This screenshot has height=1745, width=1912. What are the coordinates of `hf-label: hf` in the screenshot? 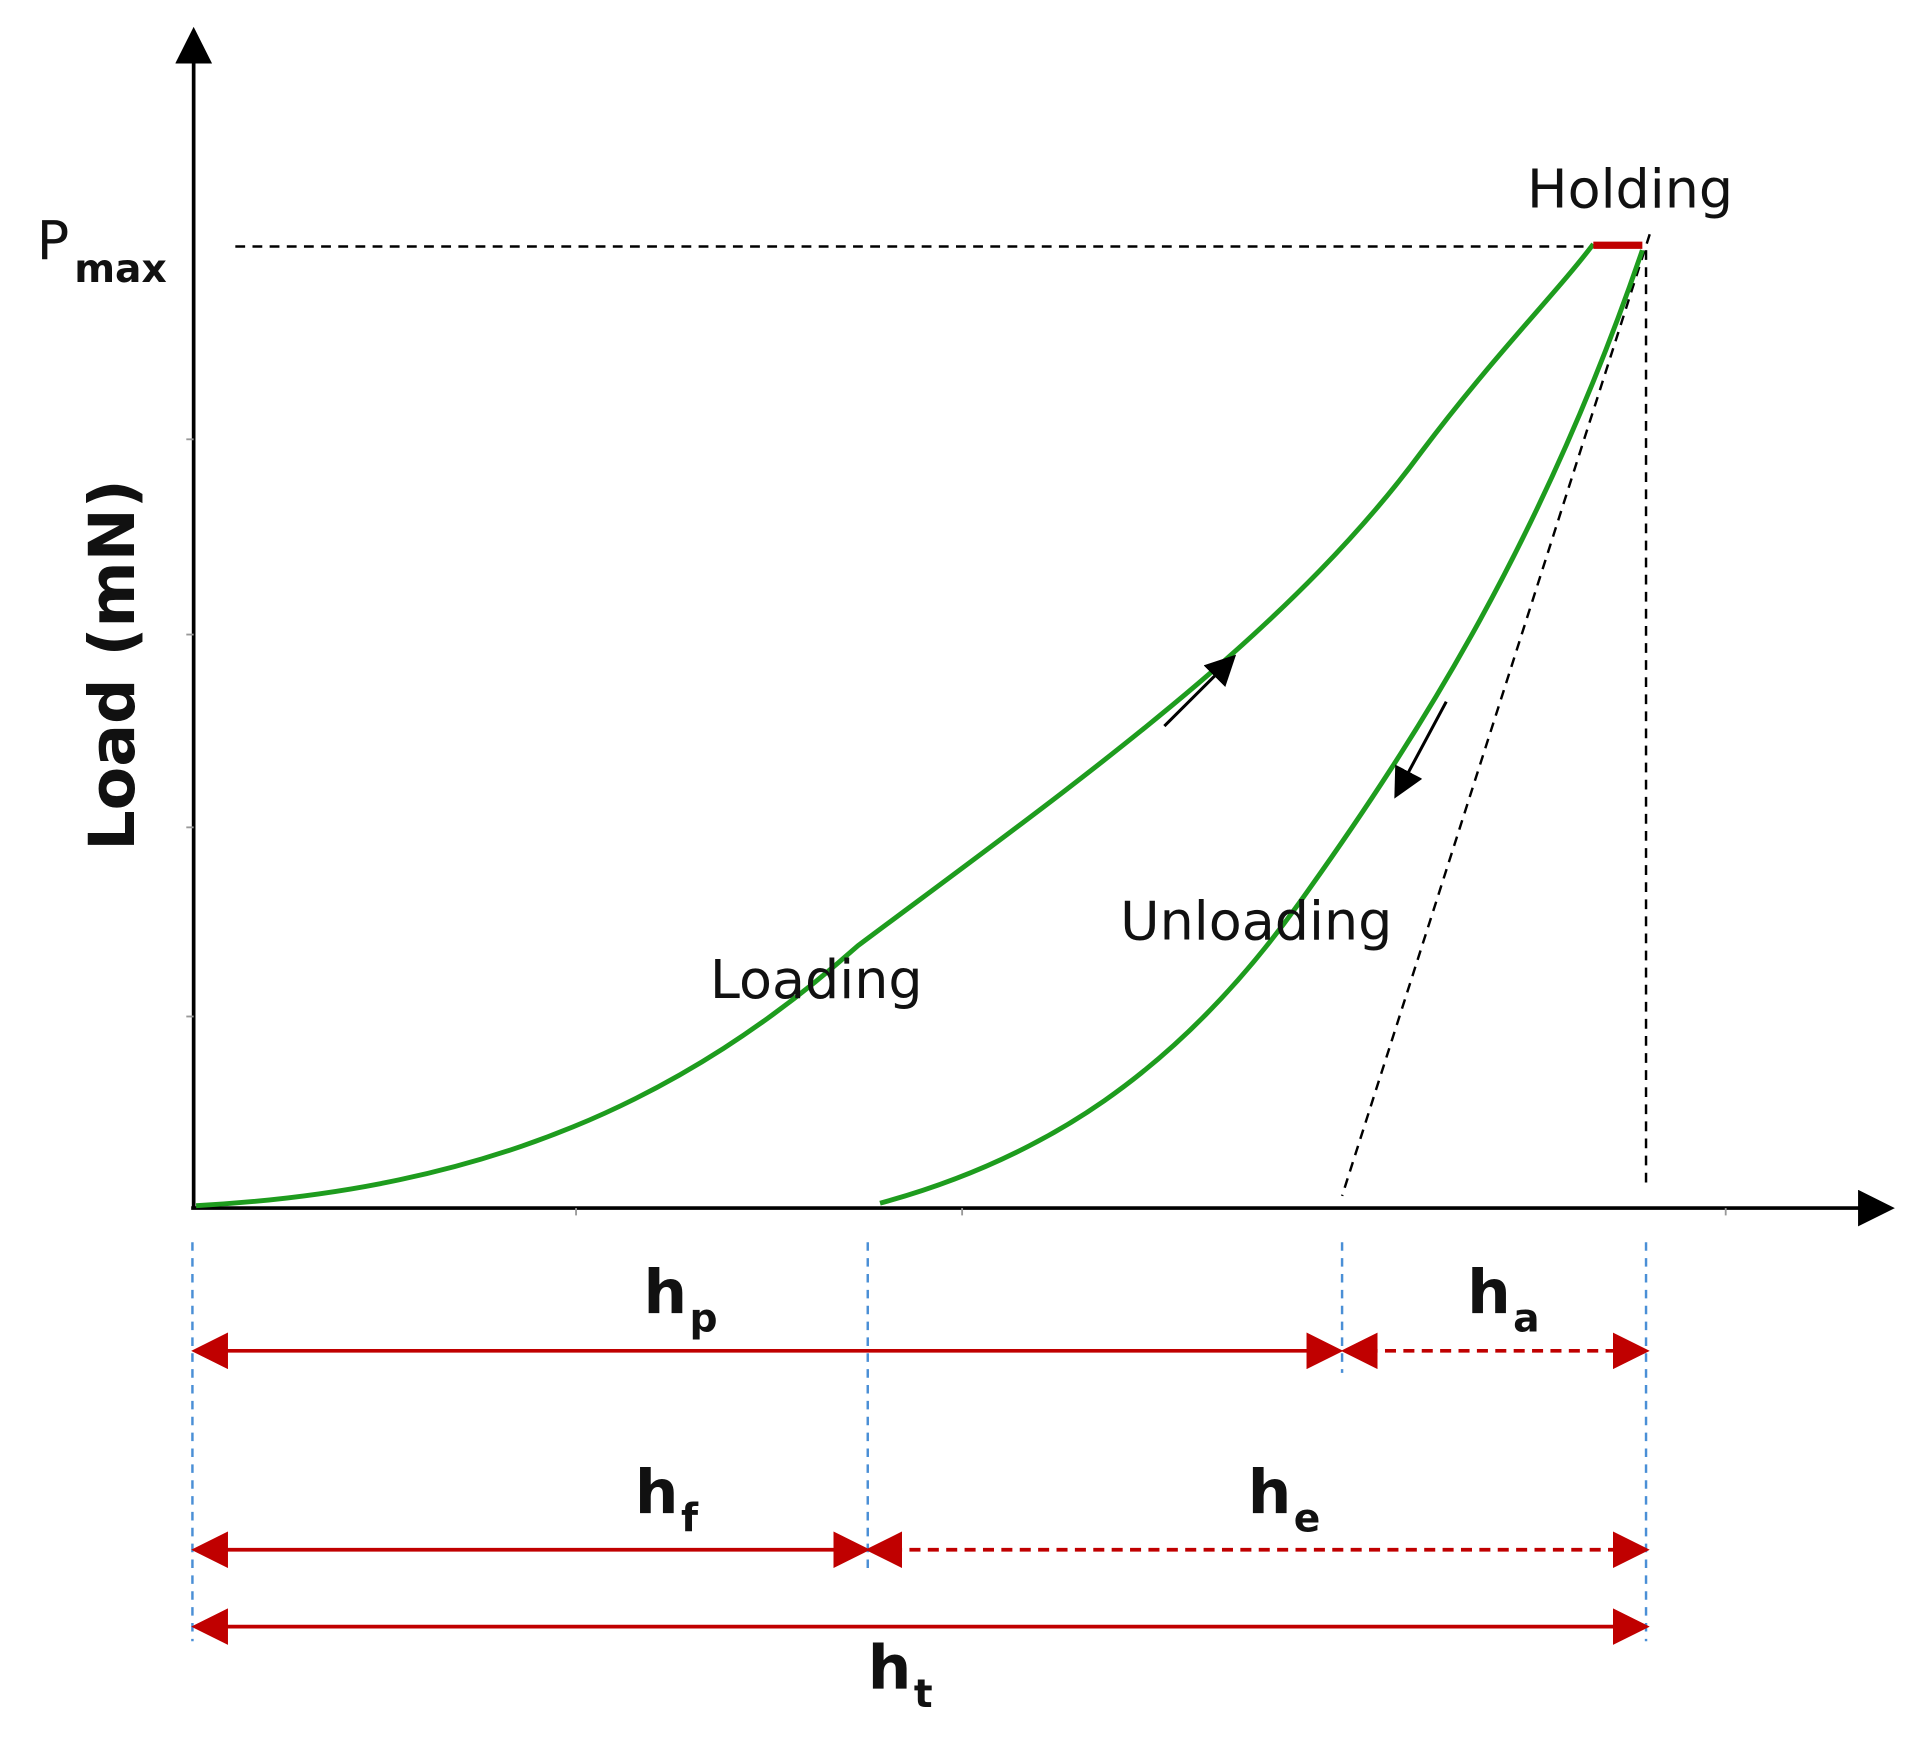 It's located at (667, 1499).